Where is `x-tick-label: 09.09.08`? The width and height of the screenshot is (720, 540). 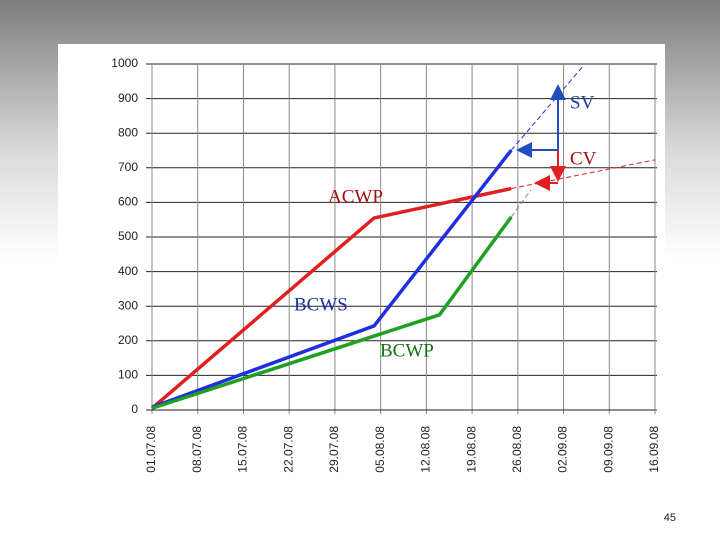 x-tick-label: 09.09.08 is located at coordinates (608, 449).